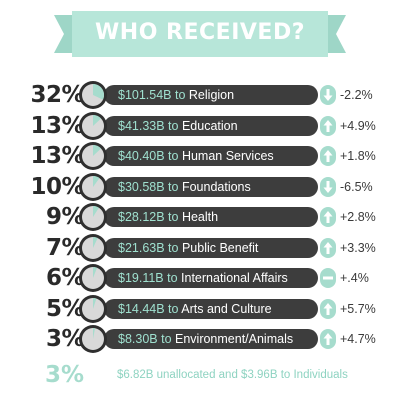 The image size is (400, 400). What do you see at coordinates (184, 187) in the screenshot?
I see `bar-label: $30.58B to Foundations` at bounding box center [184, 187].